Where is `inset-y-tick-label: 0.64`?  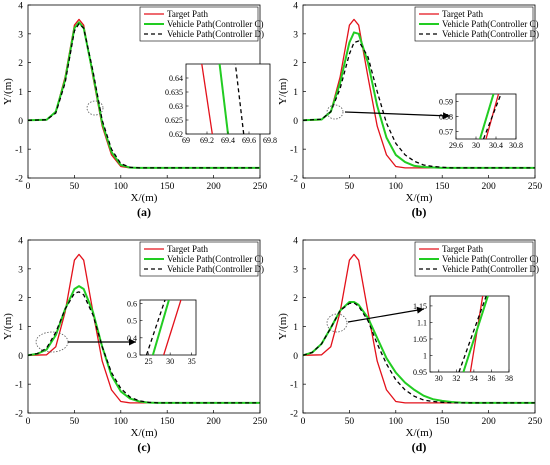 inset-y-tick-label: 0.64 is located at coordinates (176, 78).